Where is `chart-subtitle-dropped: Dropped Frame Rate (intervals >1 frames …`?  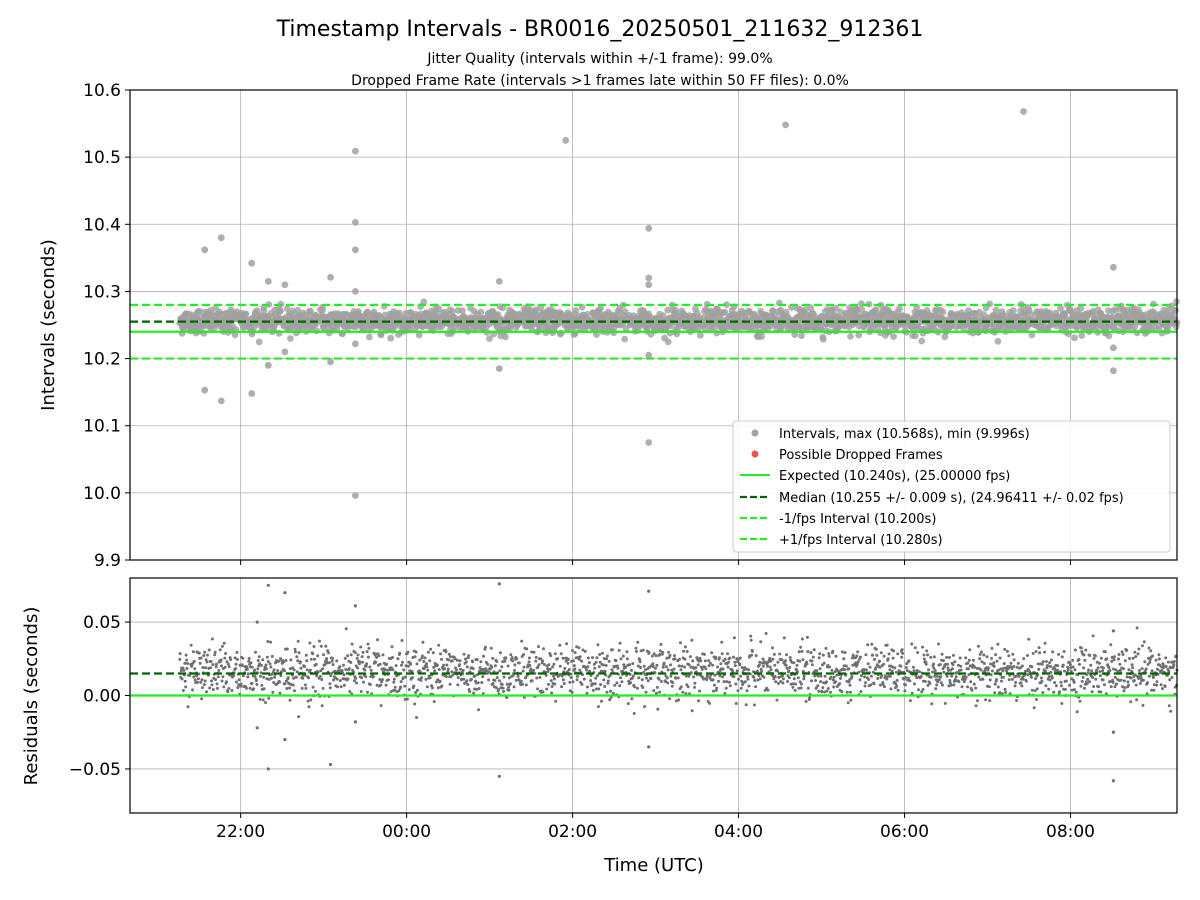 chart-subtitle-dropped: Dropped Frame Rate (intervals >1 frames … is located at coordinates (600, 81).